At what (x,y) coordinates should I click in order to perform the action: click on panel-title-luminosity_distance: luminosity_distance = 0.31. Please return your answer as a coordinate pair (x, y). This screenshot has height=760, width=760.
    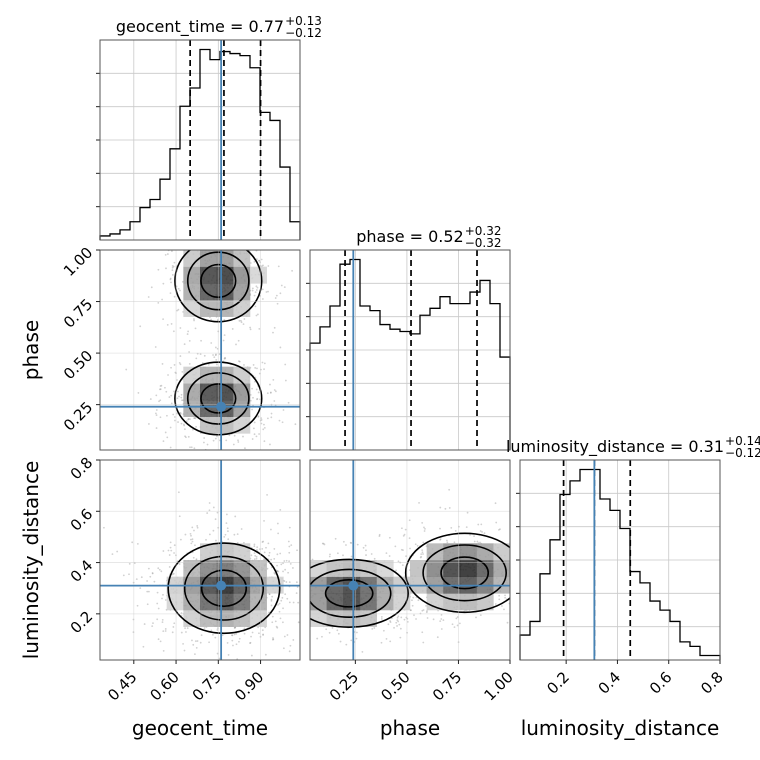
    Looking at the image, I should click on (615, 447).